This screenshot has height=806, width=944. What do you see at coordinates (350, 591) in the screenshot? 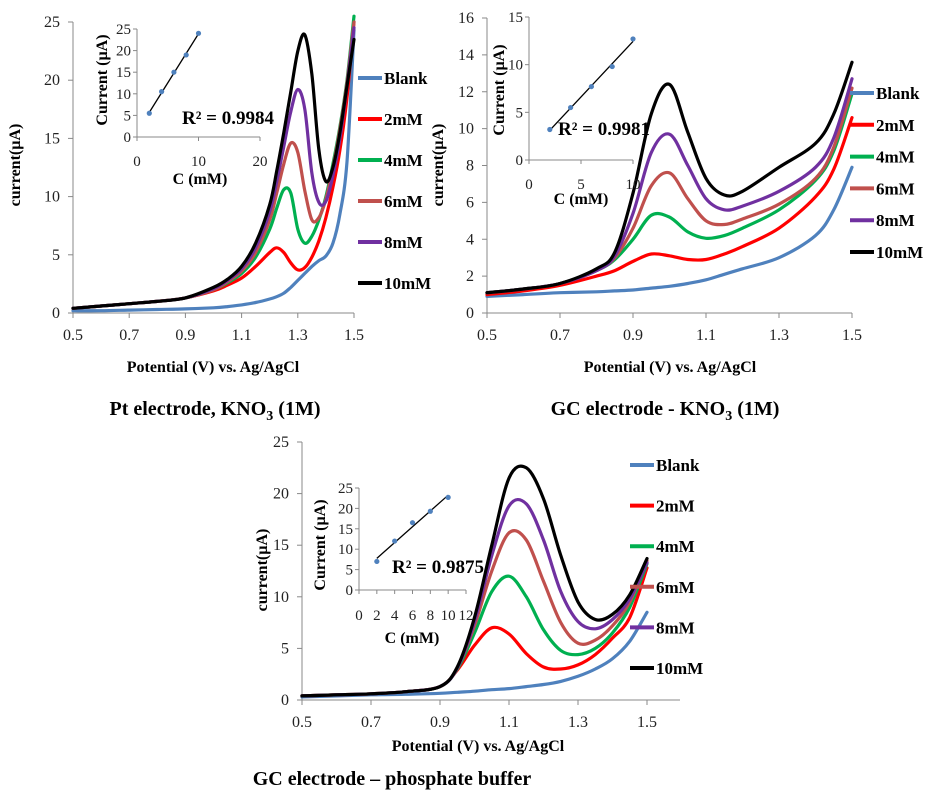
I see `inset-y-tick-label: 0` at bounding box center [350, 591].